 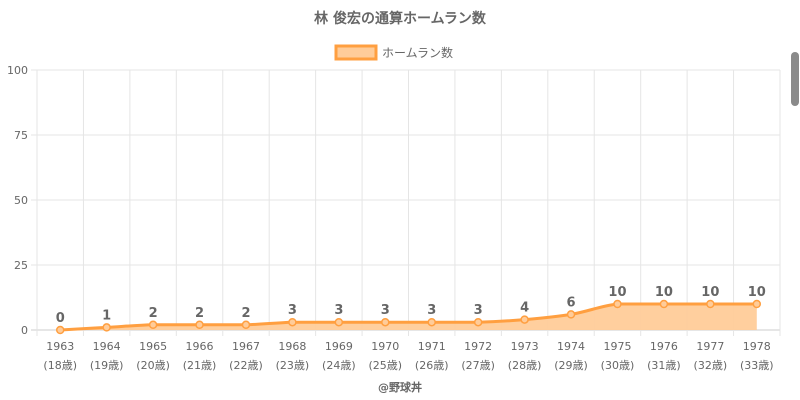 I want to click on x-tick-label: 1970, so click(x=385, y=346).